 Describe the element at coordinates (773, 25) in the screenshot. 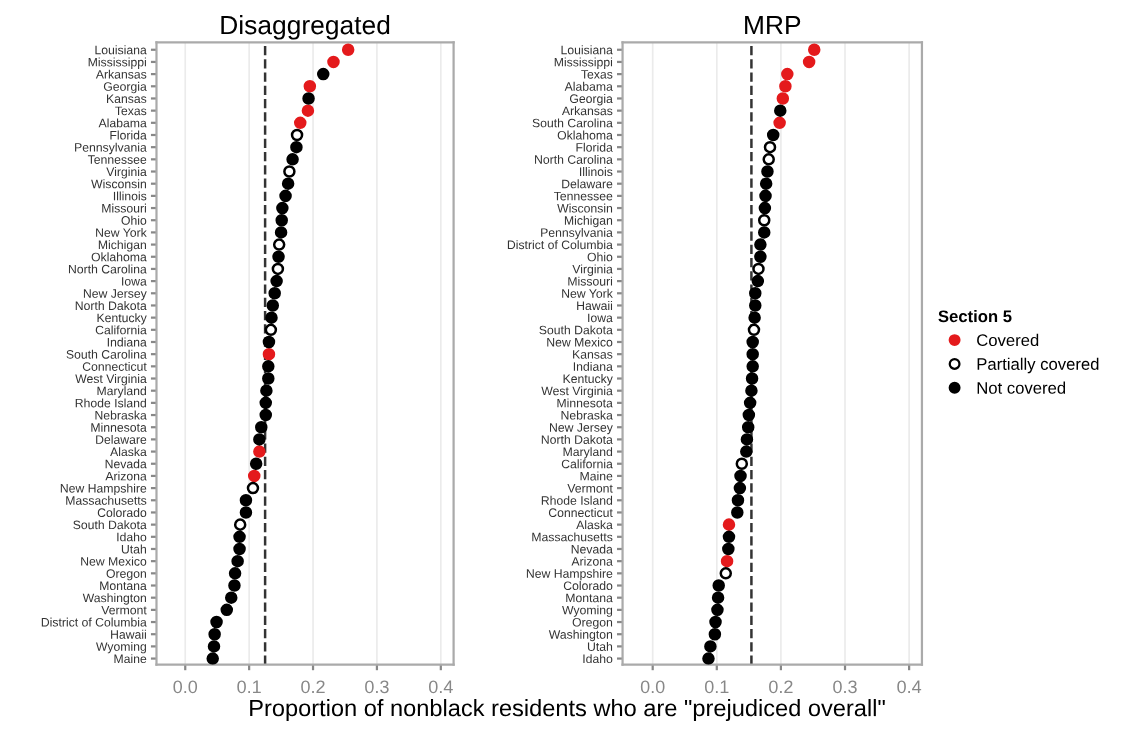

I see `chart-title: MRP` at that location.